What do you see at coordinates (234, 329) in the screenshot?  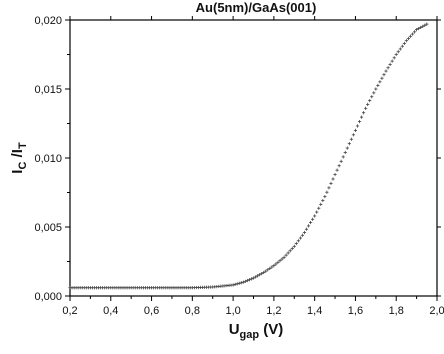 I see `x-axis-label-main: U` at bounding box center [234, 329].